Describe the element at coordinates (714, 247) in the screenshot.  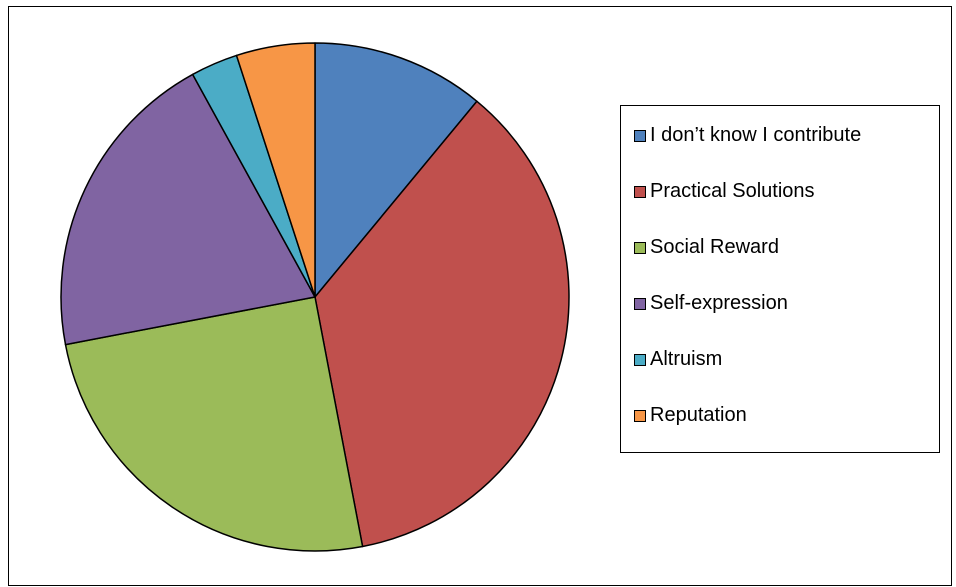
I see `legend-label: Social Reward` at that location.